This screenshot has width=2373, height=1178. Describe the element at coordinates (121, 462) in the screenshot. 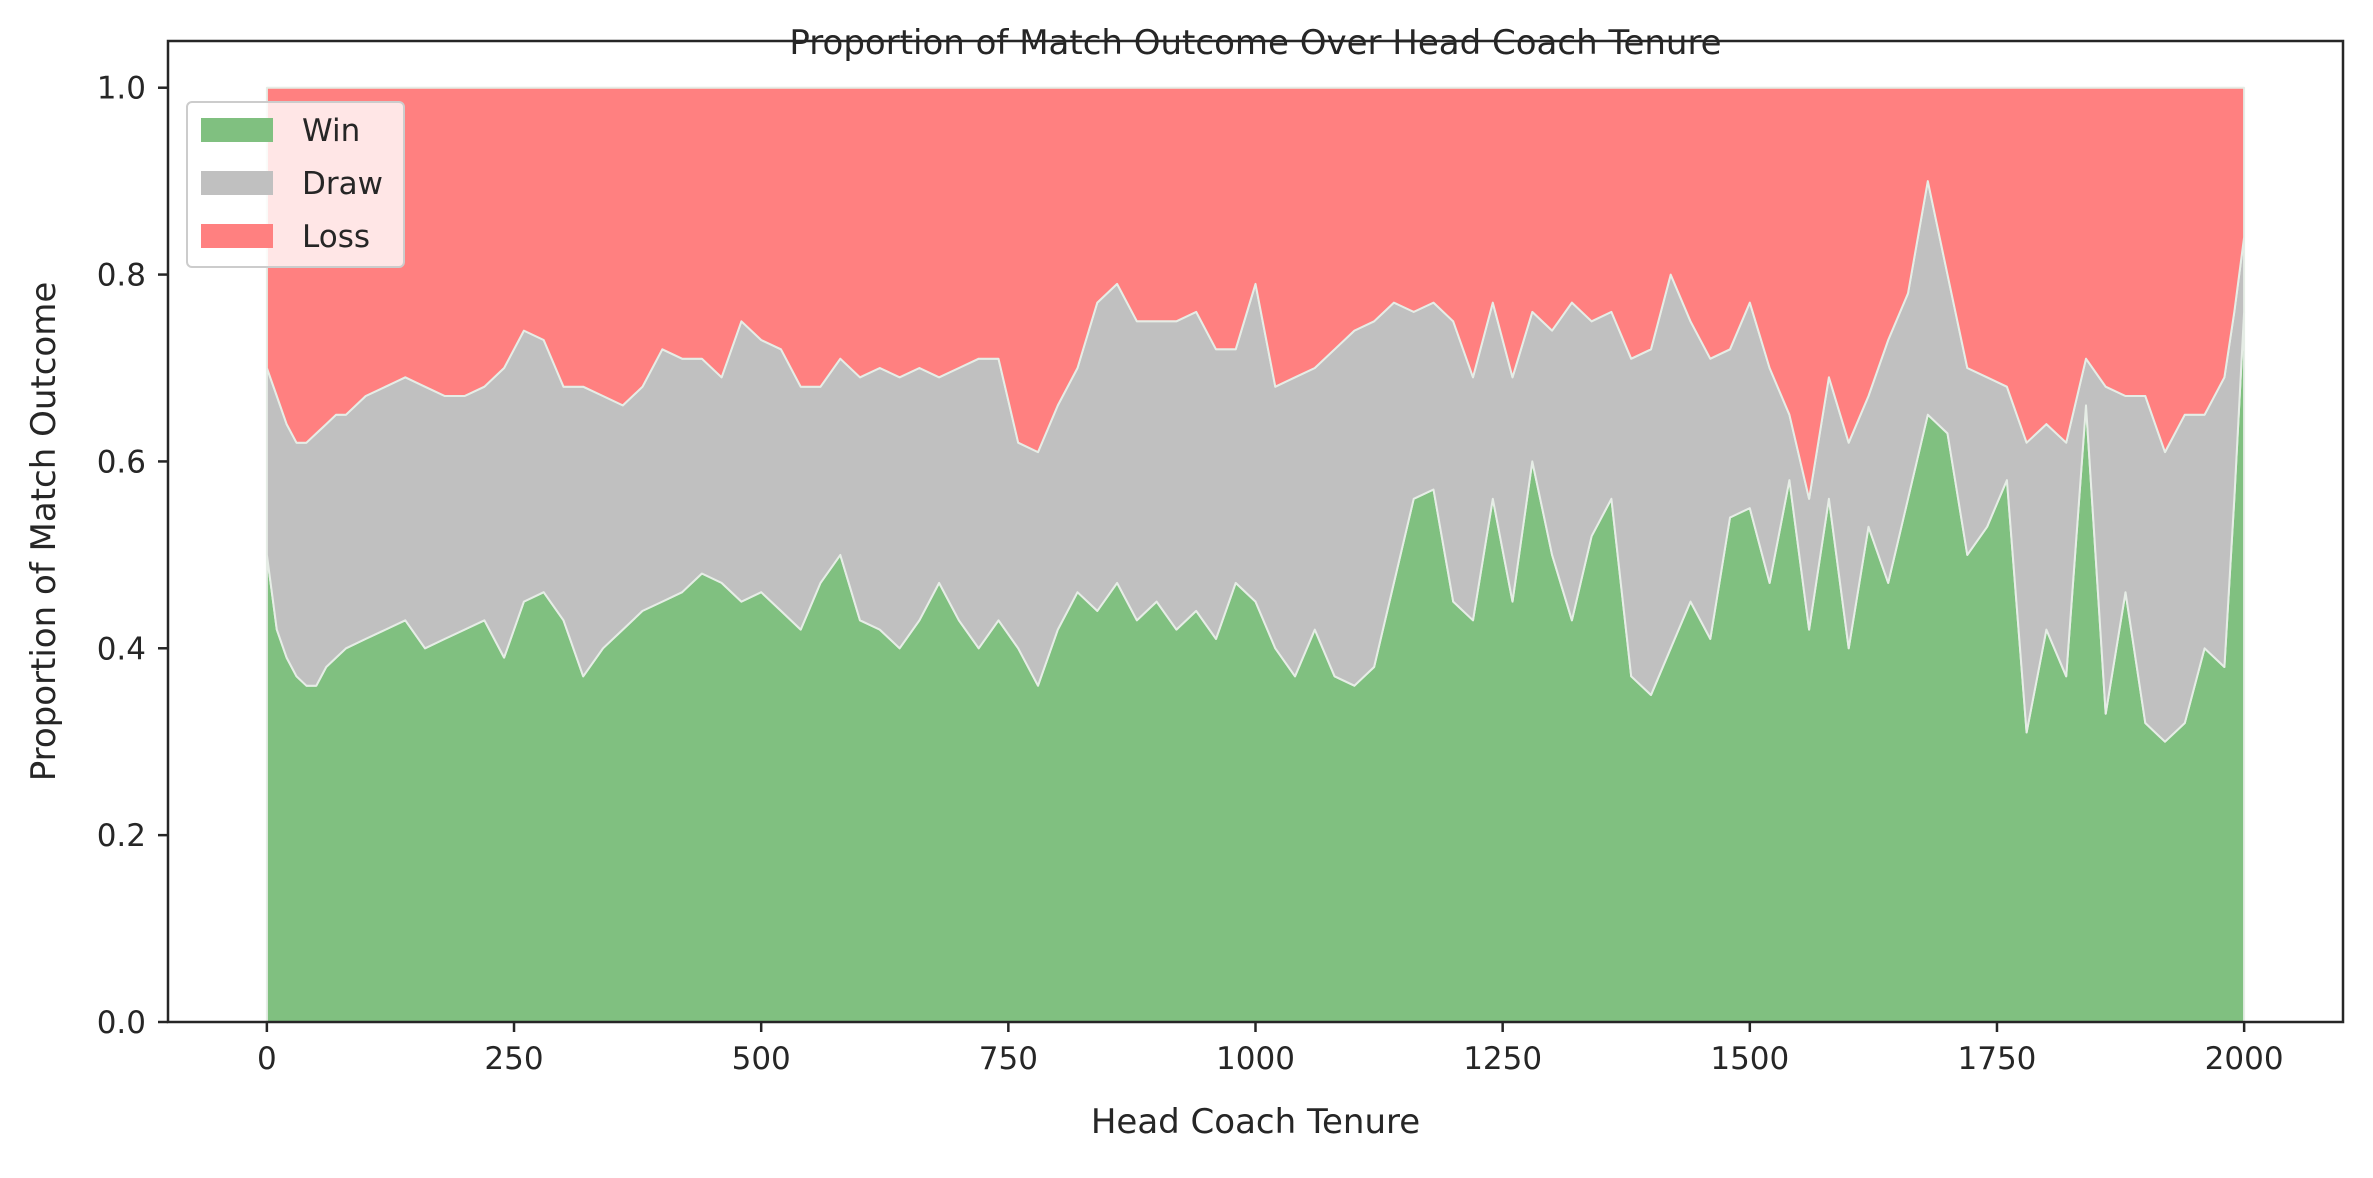

I see `y-tick-label: 0.6` at that location.